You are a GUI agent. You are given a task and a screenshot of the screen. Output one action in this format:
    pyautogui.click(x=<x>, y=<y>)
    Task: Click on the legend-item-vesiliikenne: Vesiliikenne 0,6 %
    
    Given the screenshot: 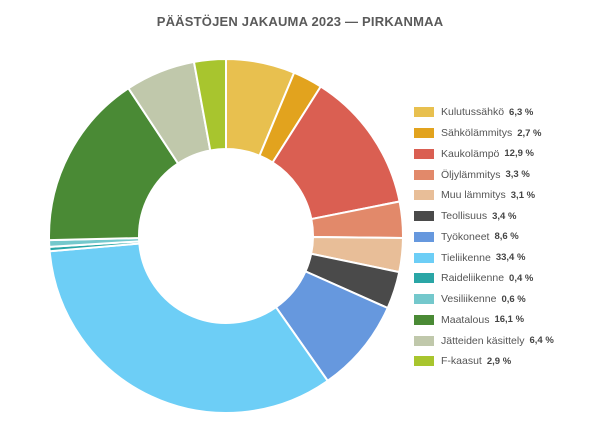 What is the action you would take?
    pyautogui.click(x=504, y=299)
    